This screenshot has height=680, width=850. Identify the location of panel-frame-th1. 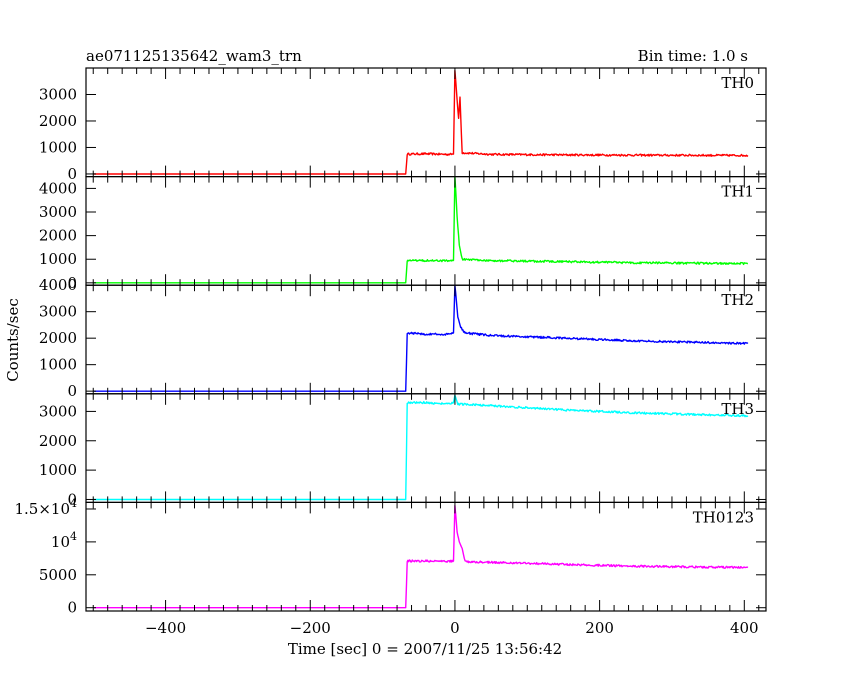
(426, 231).